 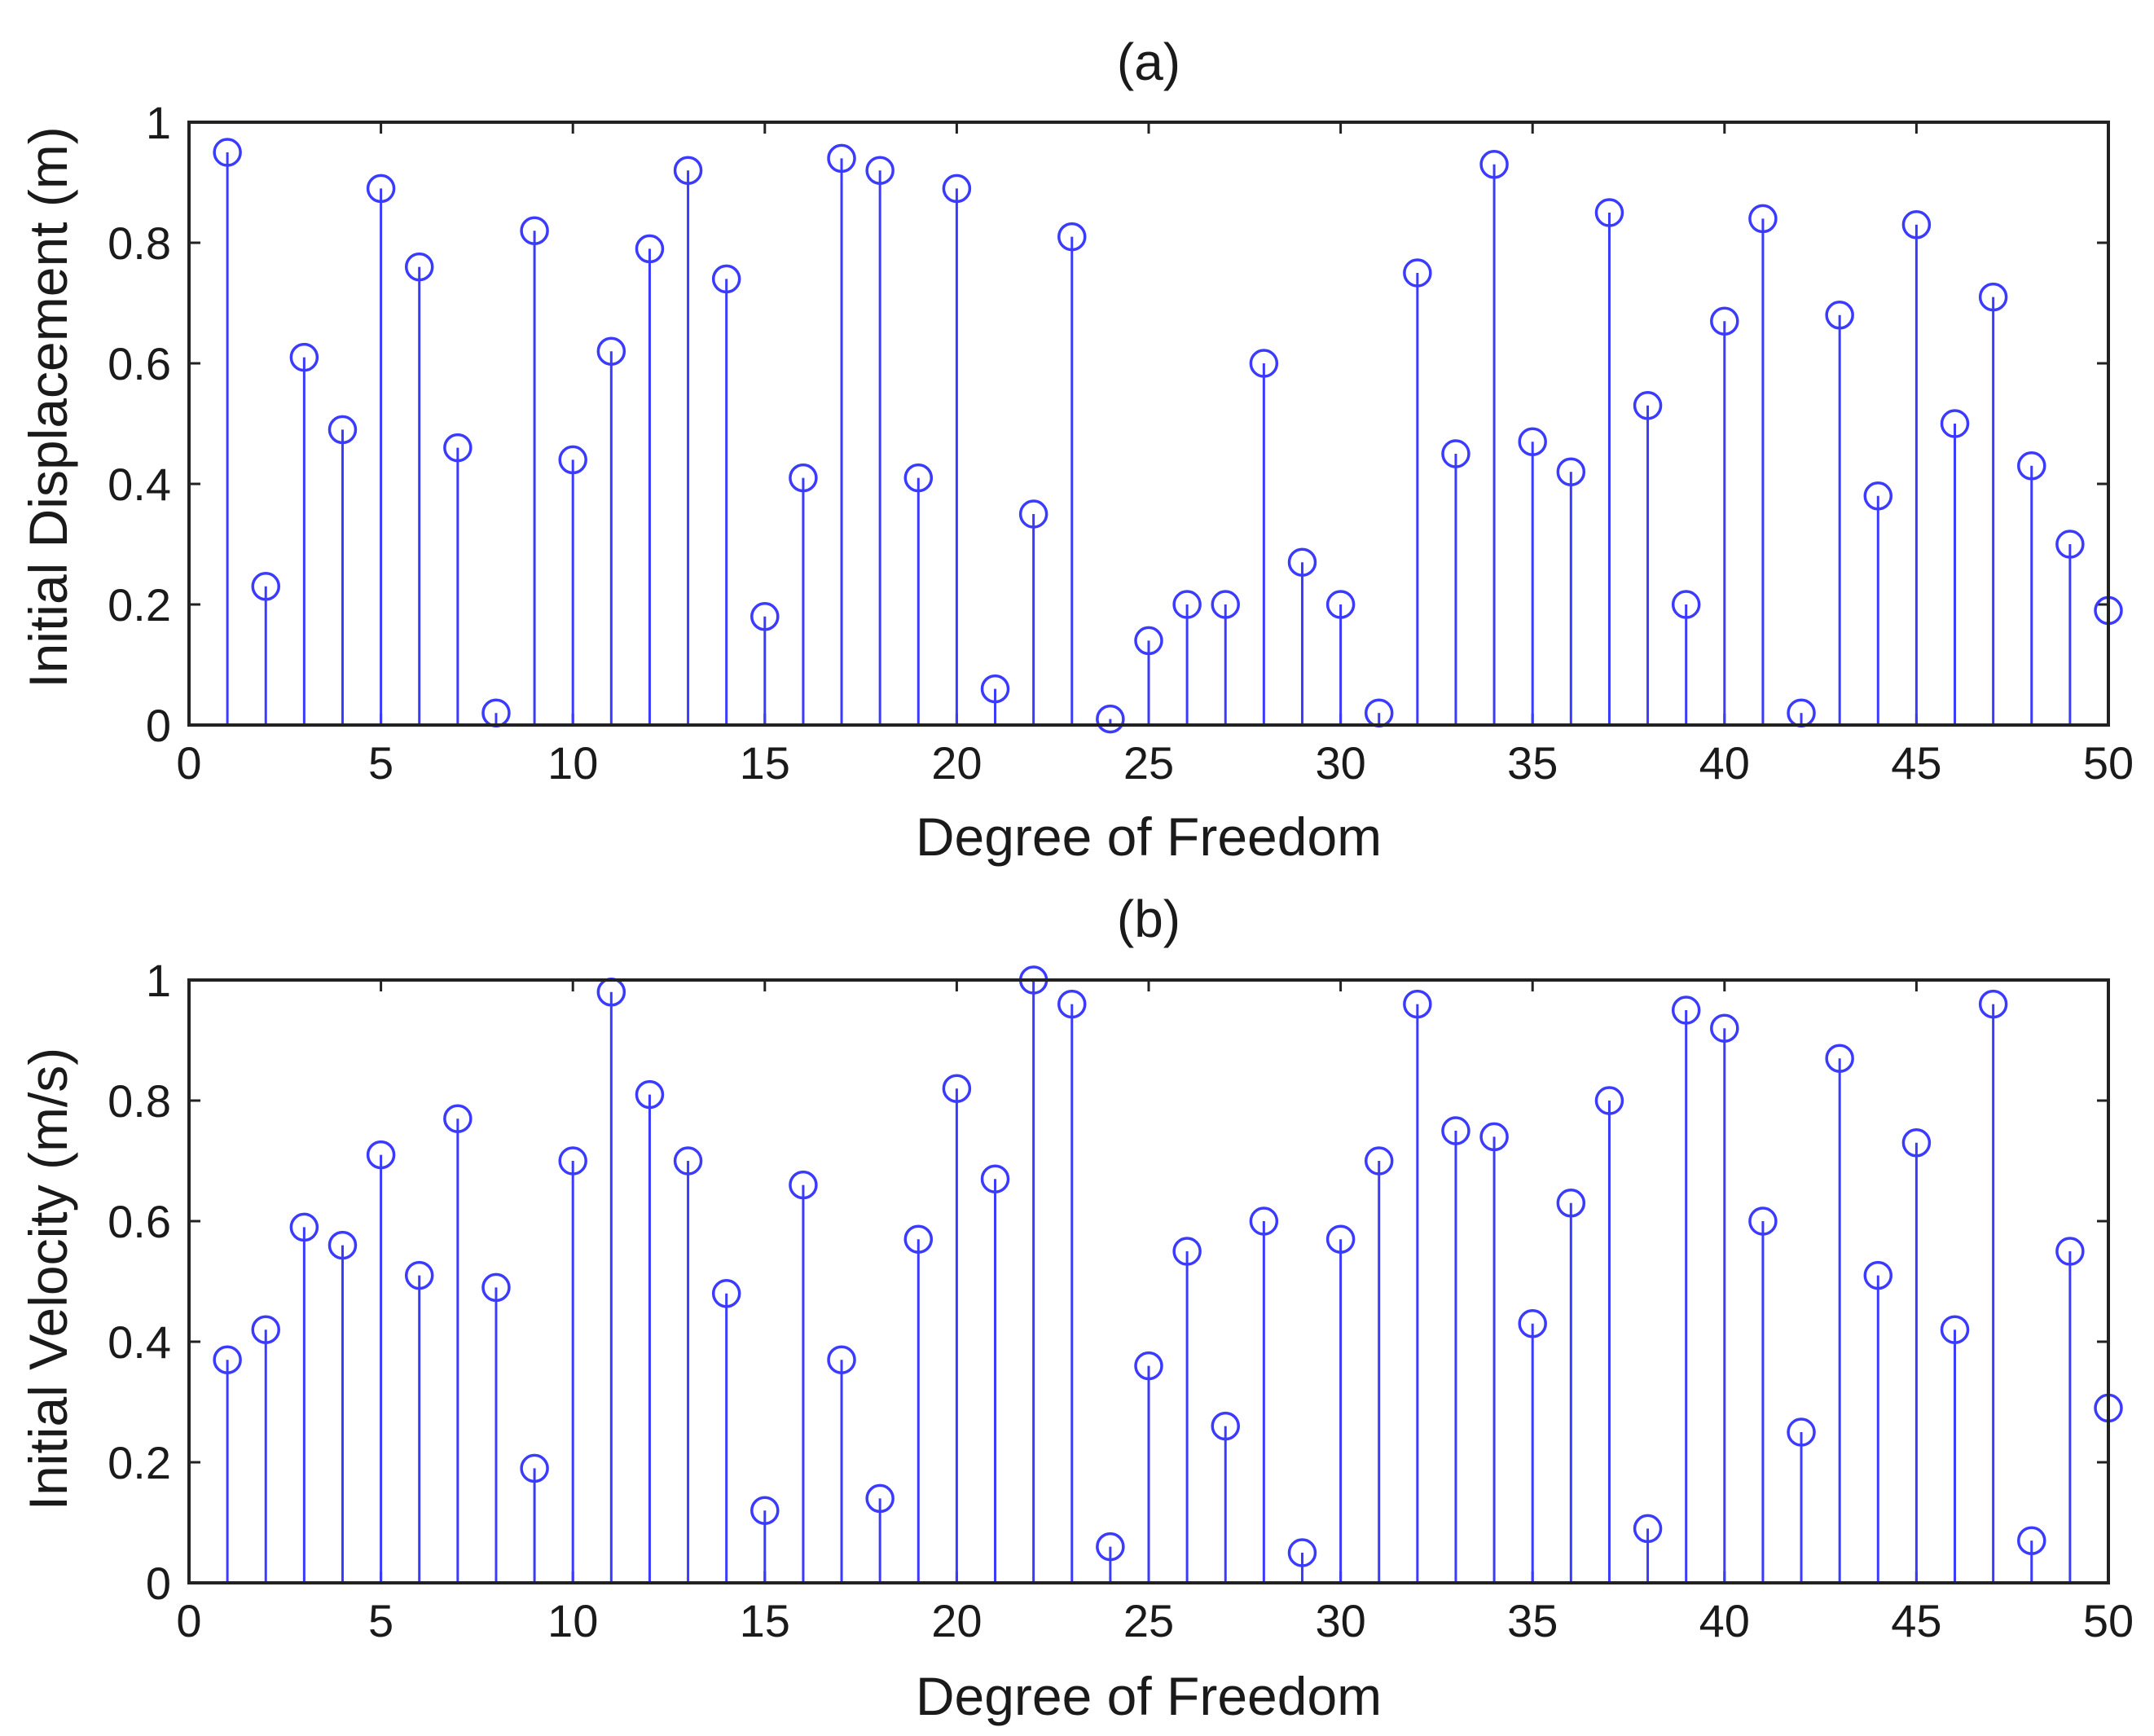 I want to click on panel-b-y-tick-label: 0.2, so click(x=139, y=1462).